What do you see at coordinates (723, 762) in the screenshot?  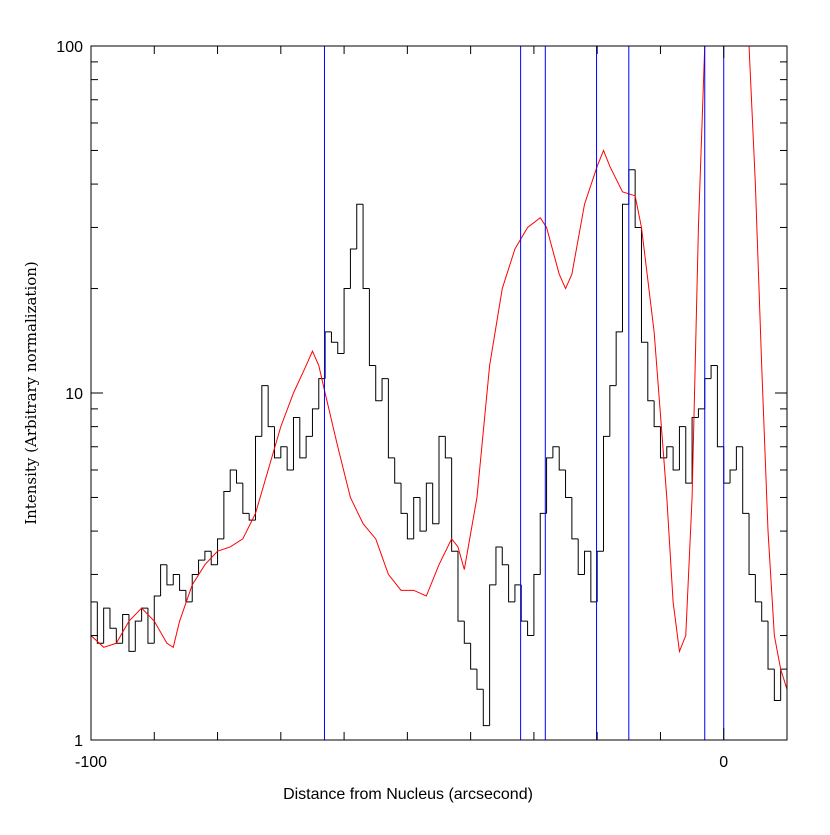 I see `x-tick-label: 0` at bounding box center [723, 762].